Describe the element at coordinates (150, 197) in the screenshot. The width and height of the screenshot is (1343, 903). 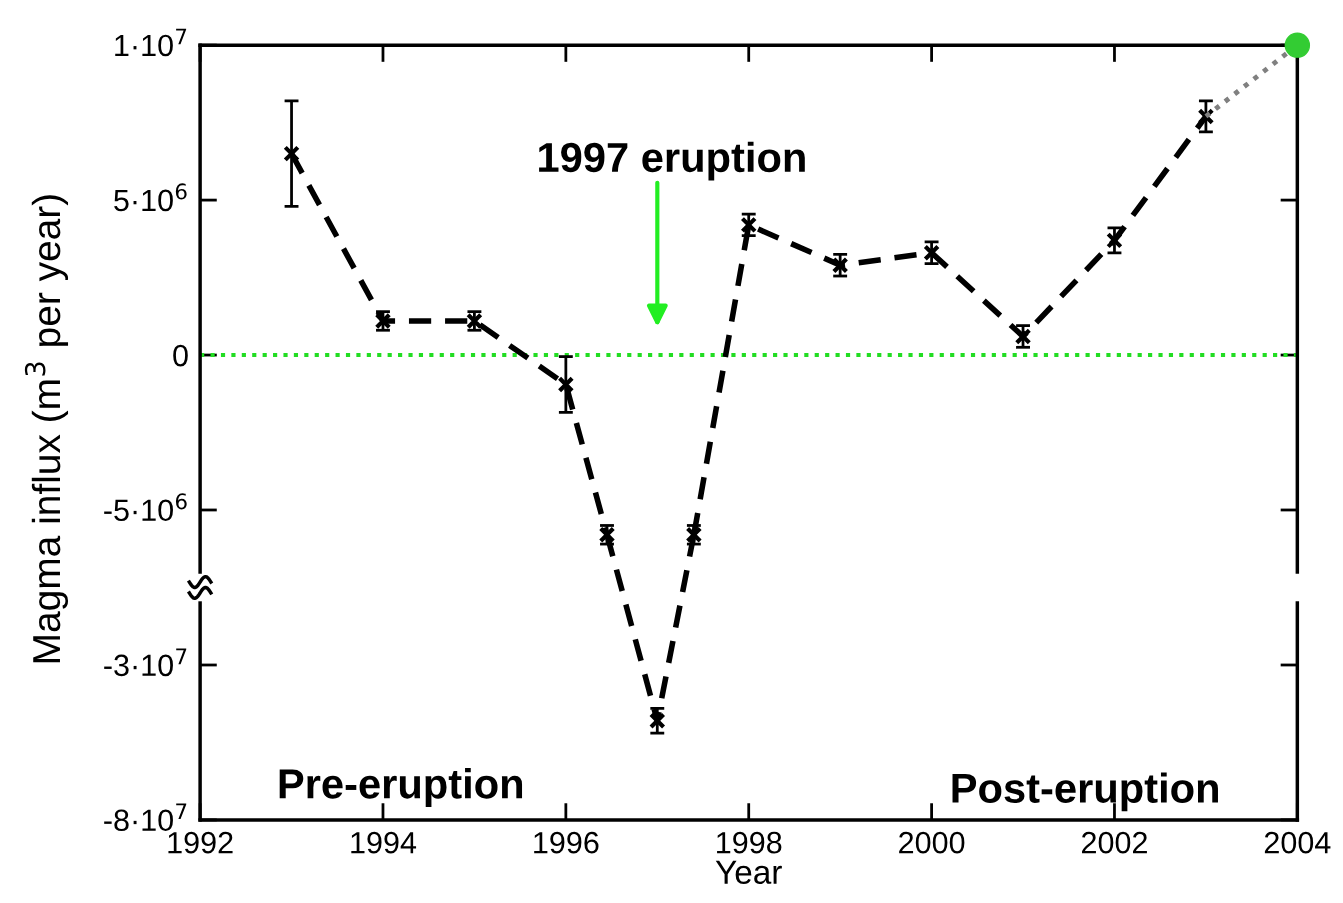
I see `y-tick-label: 5·10$^{6}$` at that location.